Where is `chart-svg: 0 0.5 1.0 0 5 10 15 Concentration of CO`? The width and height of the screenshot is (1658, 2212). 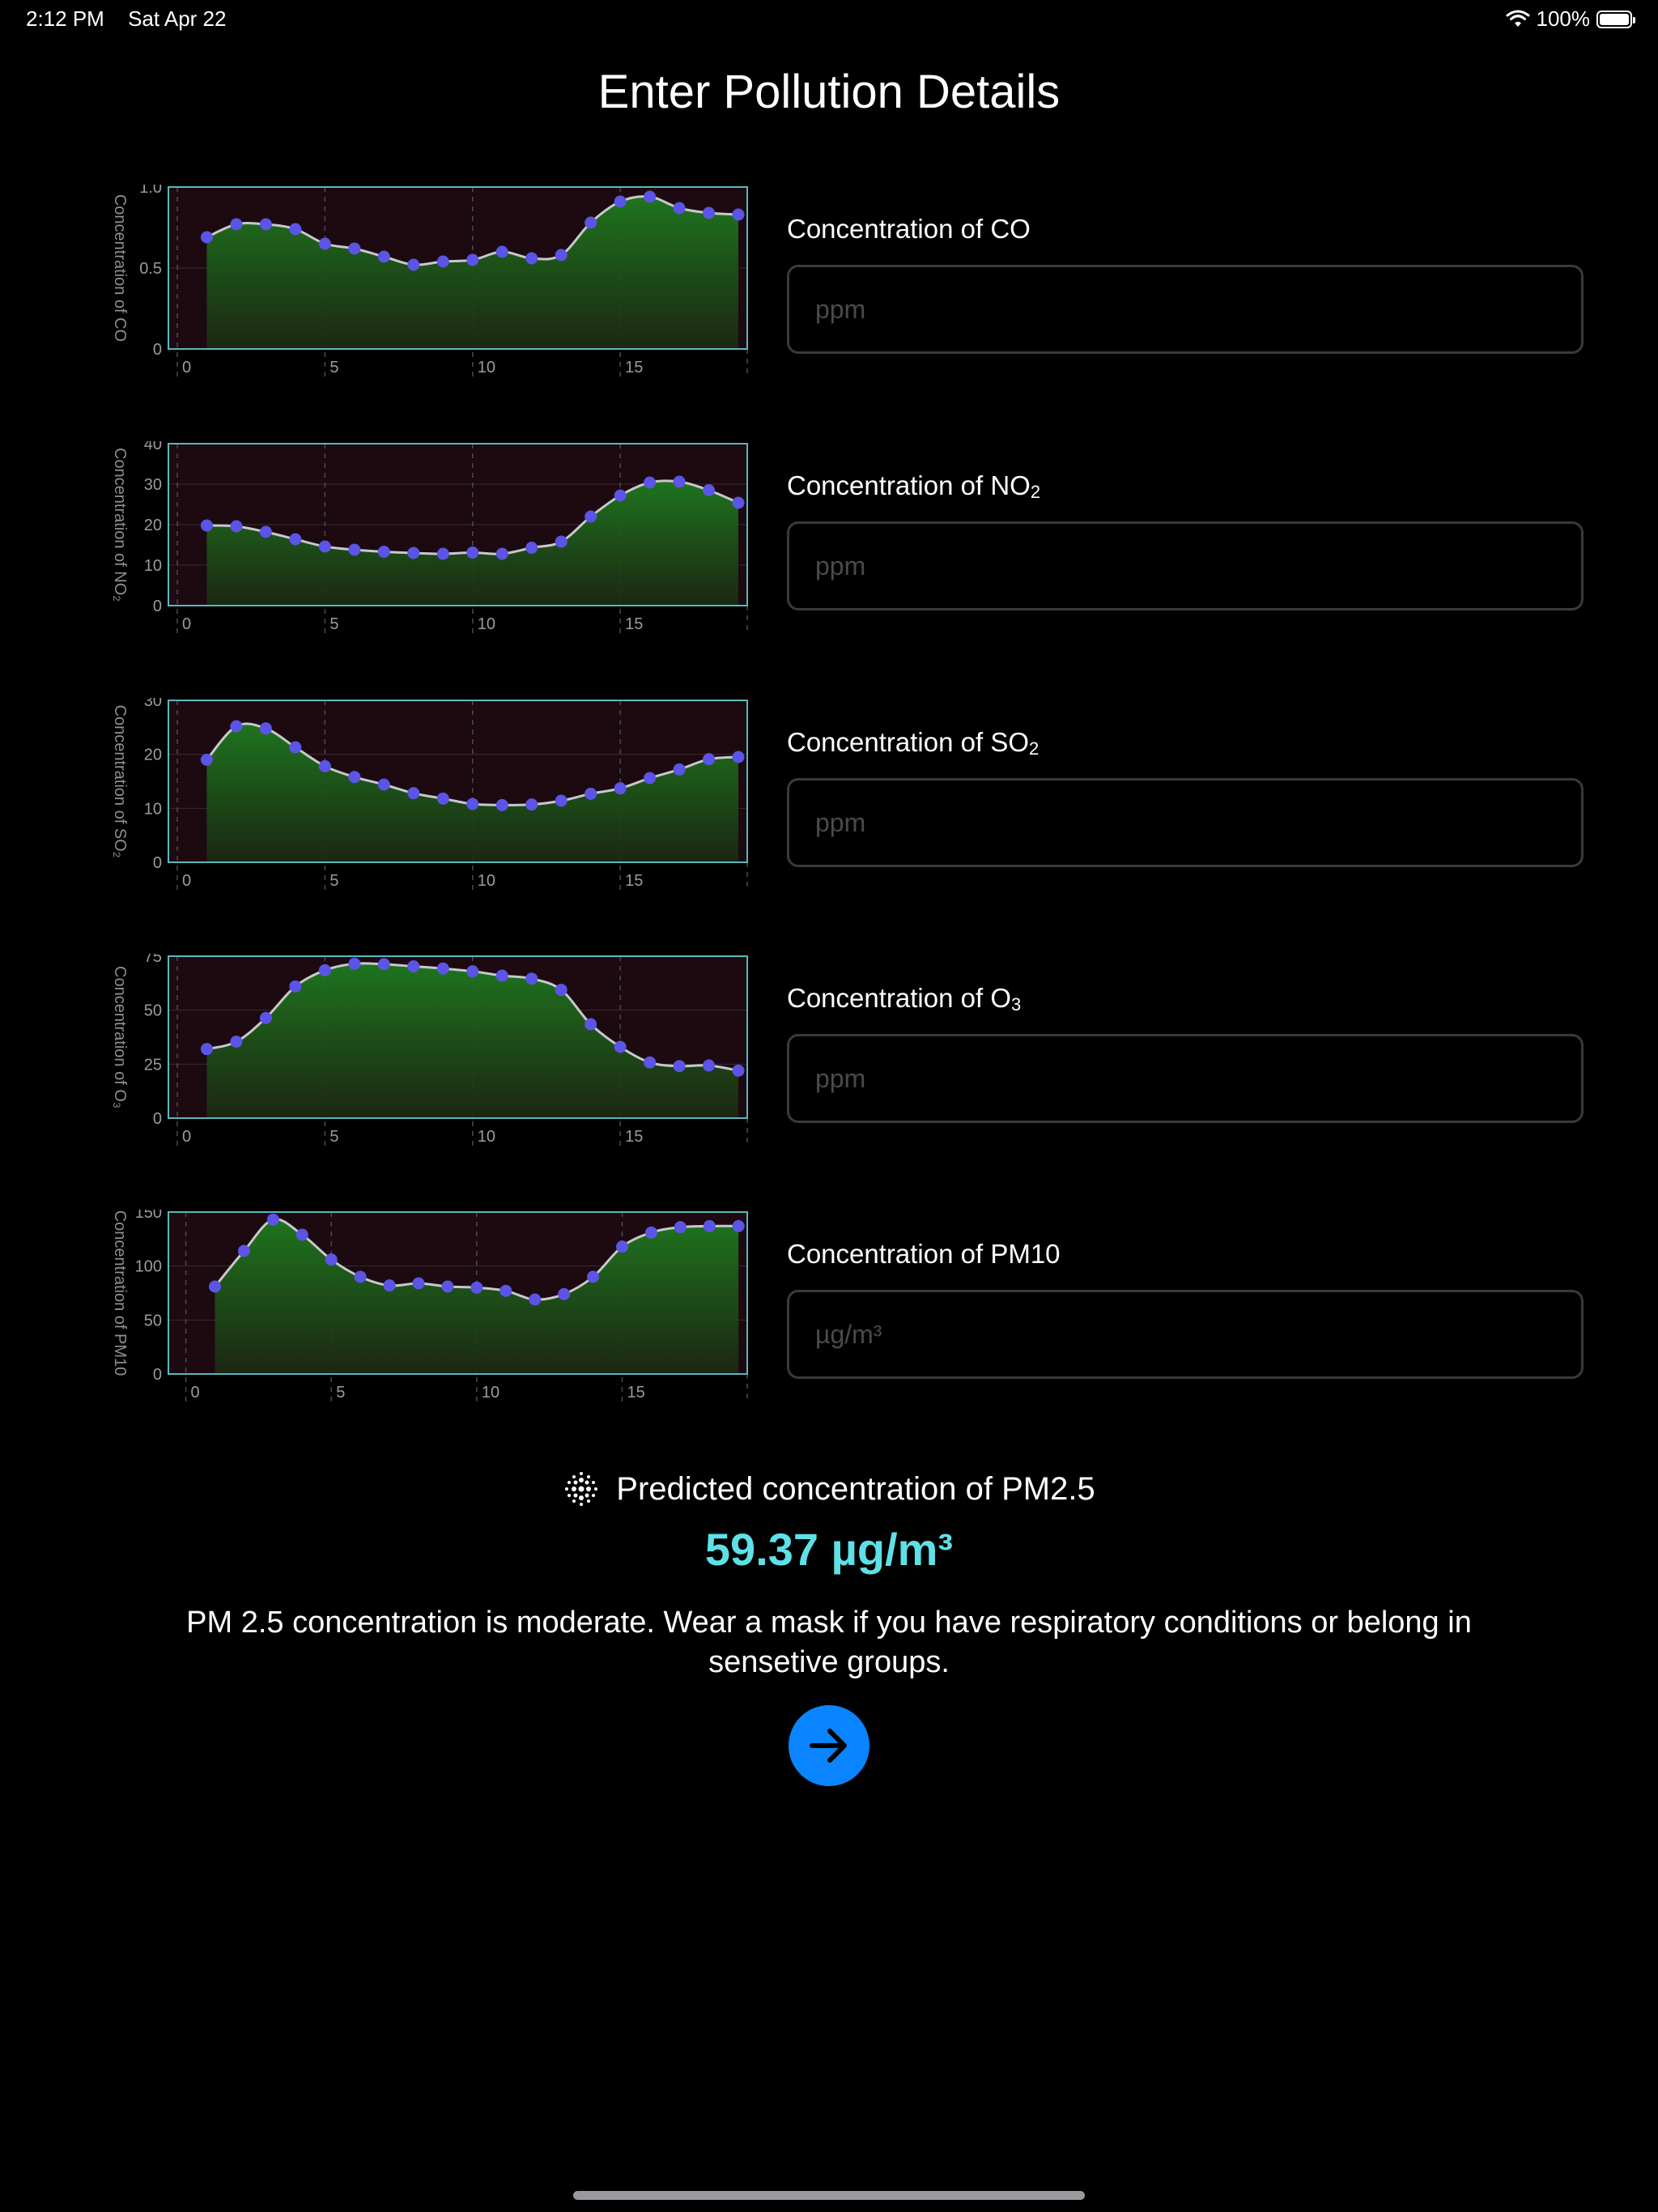
chart-svg: 0 0.5 1.0 0 5 10 15 Concentration of CO is located at coordinates (429, 281).